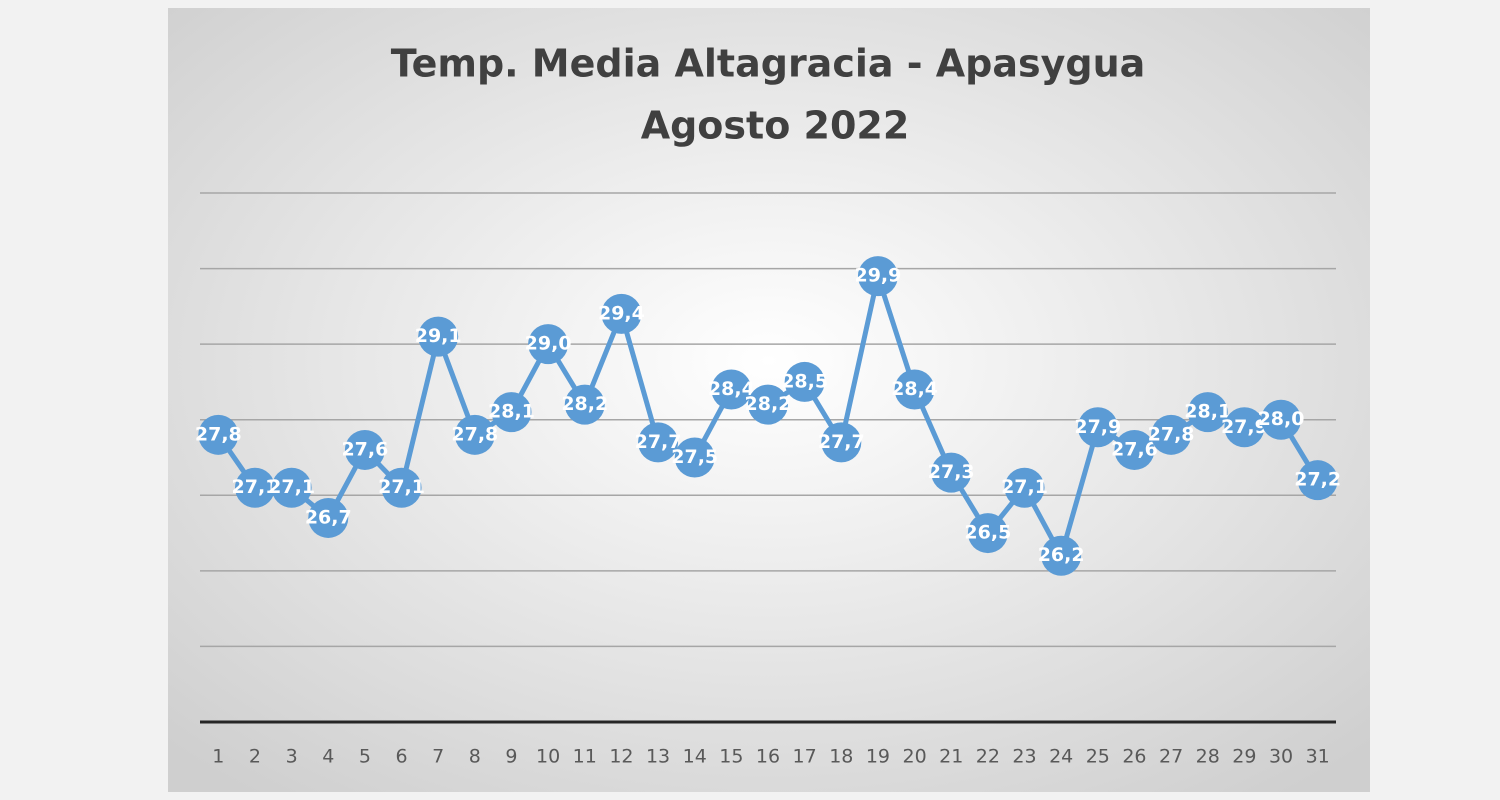 The width and height of the screenshot is (1500, 800). What do you see at coordinates (292, 757) in the screenshot?
I see `x-tick-label: 3` at bounding box center [292, 757].